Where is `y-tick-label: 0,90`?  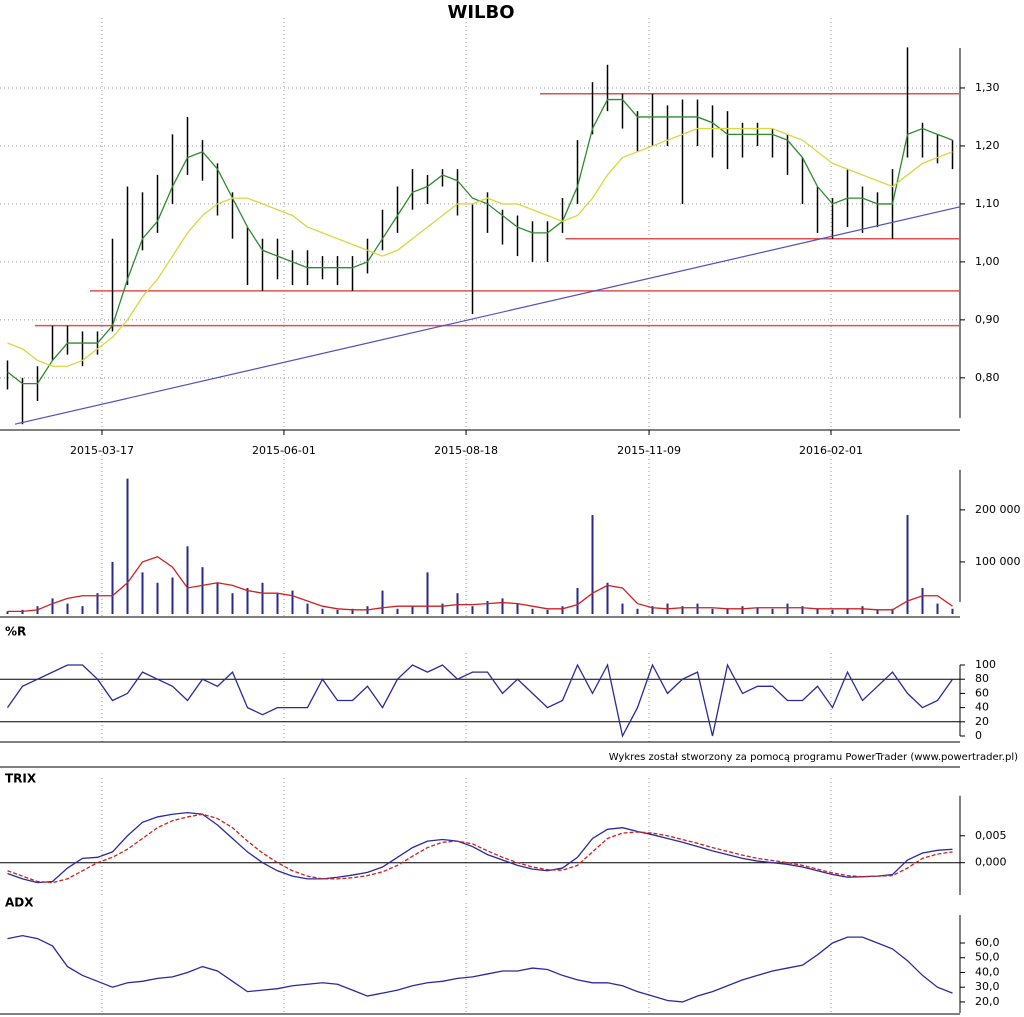
y-tick-label: 0,90 is located at coordinates (987, 319).